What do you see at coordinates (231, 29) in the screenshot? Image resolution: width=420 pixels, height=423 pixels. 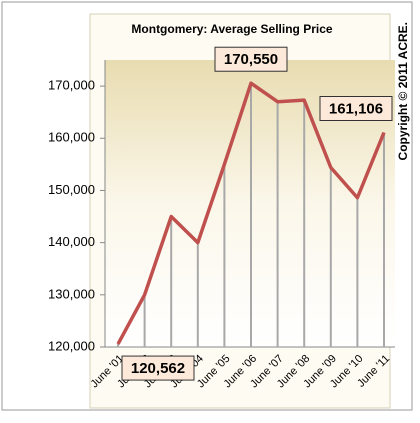 I see `chart-title: Montgomery: Average Selling Price` at bounding box center [231, 29].